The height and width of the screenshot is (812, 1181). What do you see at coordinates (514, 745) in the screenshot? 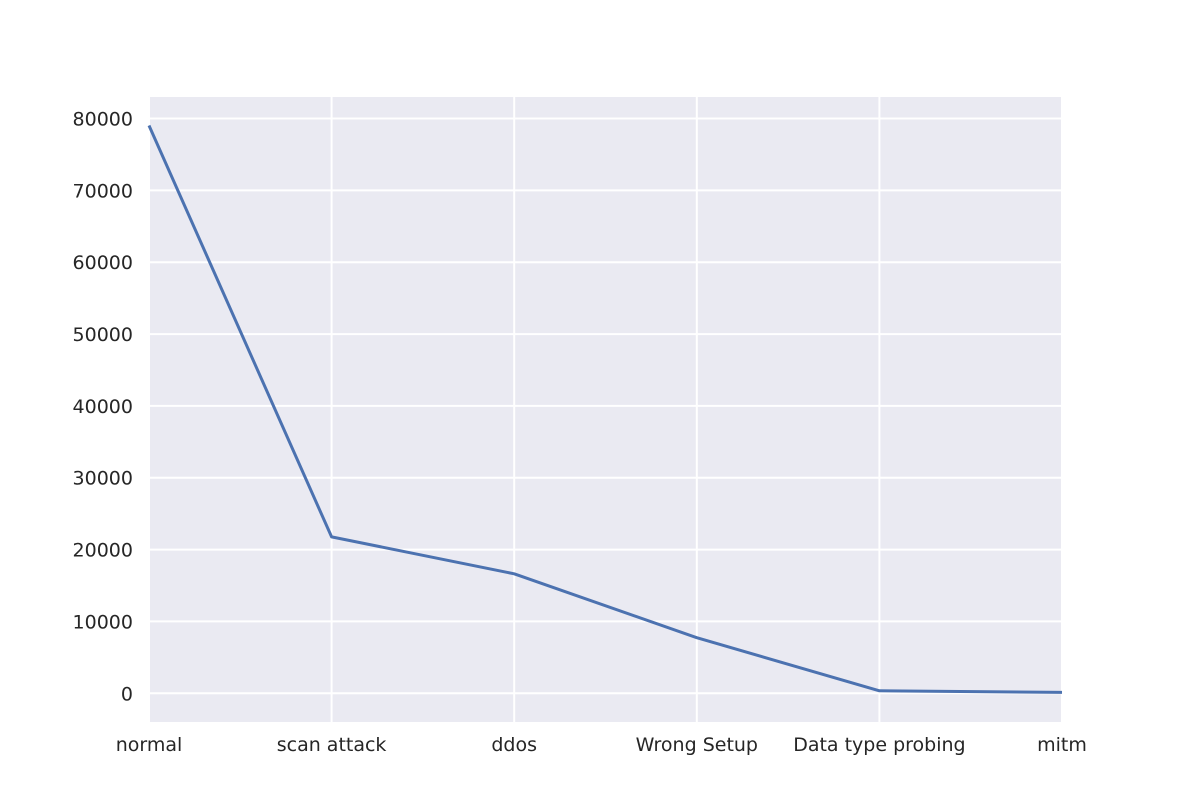
I see `x-tick-label: ddos` at bounding box center [514, 745].